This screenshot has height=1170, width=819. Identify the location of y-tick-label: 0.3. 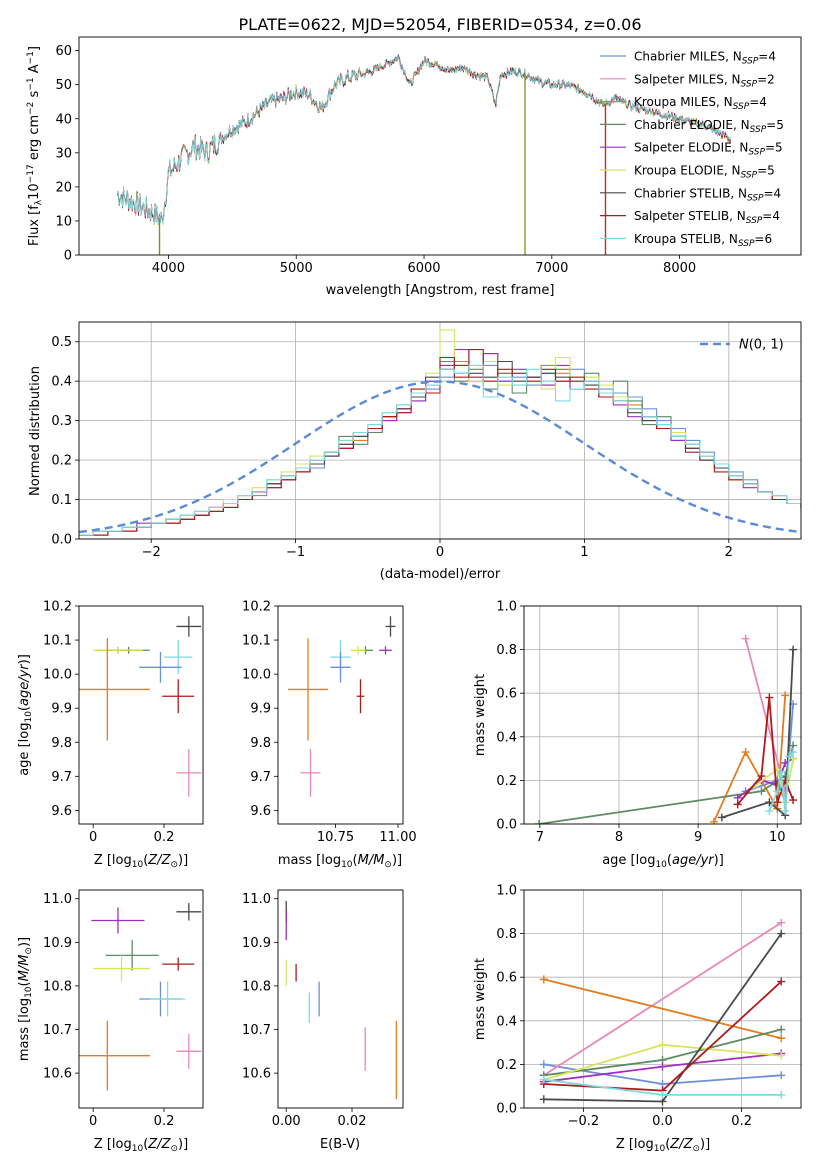
(61, 421).